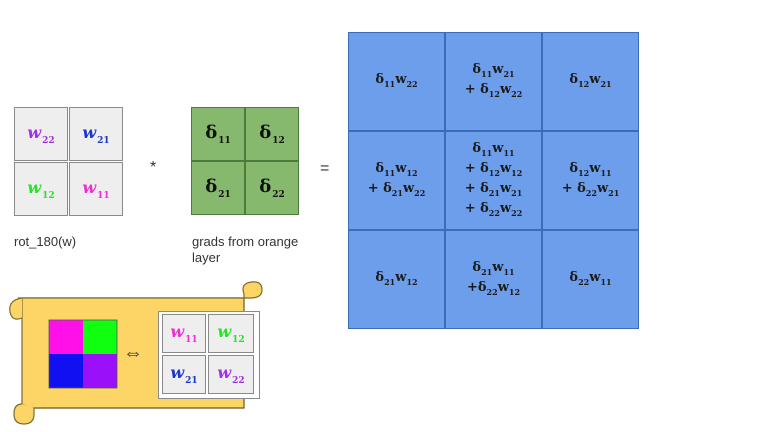 Image resolution: width=768 pixels, height=432 pixels. What do you see at coordinates (493, 90) in the screenshot?
I see `result-term: + δ12w22` at bounding box center [493, 90].